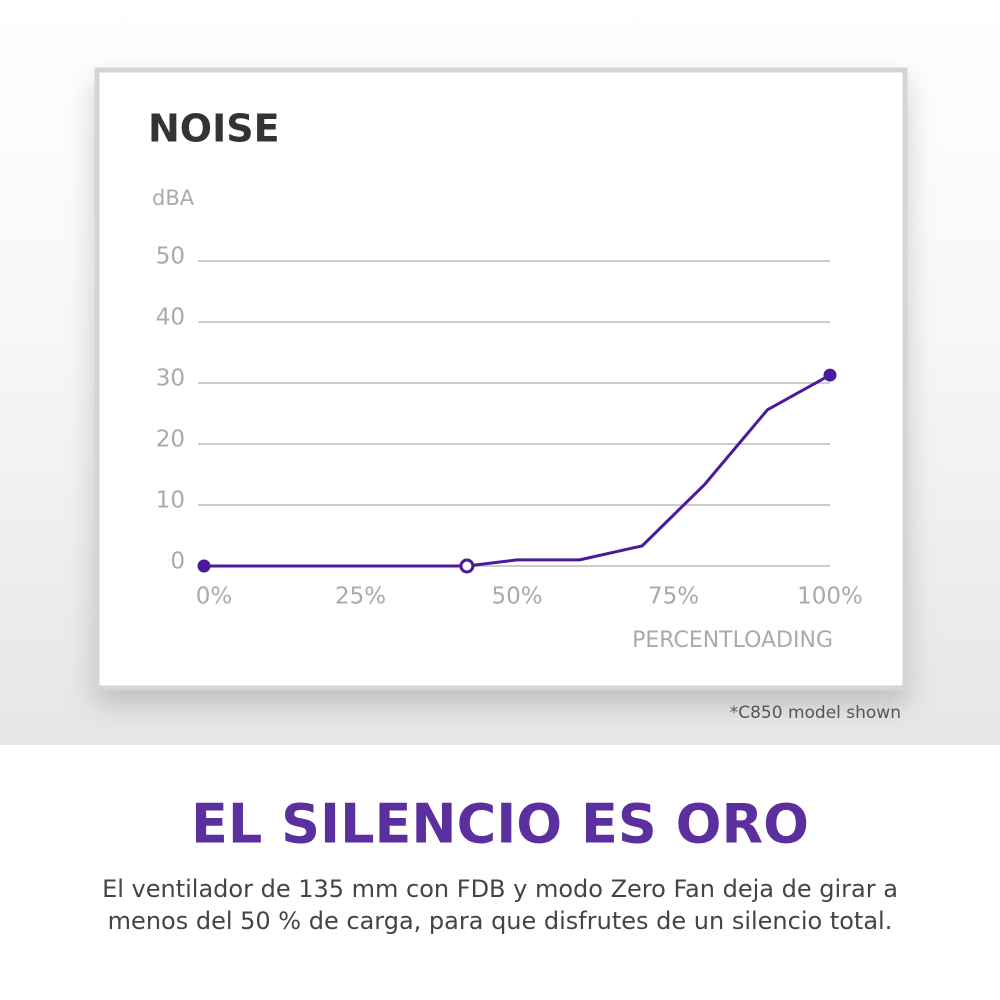 The image size is (1000, 1000). What do you see at coordinates (170, 501) in the screenshot?
I see `y-tick-label: 10` at bounding box center [170, 501].